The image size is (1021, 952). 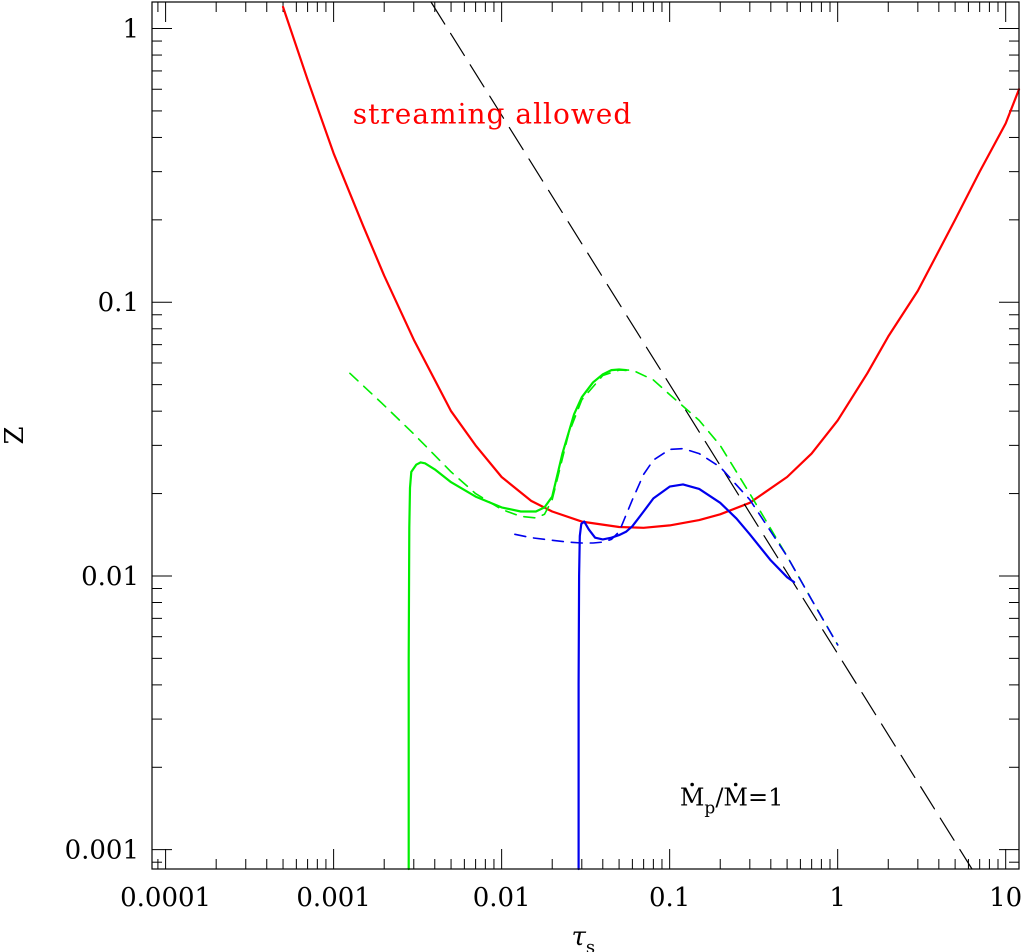 I want to click on ratio-slash: /, so click(x=719, y=798).